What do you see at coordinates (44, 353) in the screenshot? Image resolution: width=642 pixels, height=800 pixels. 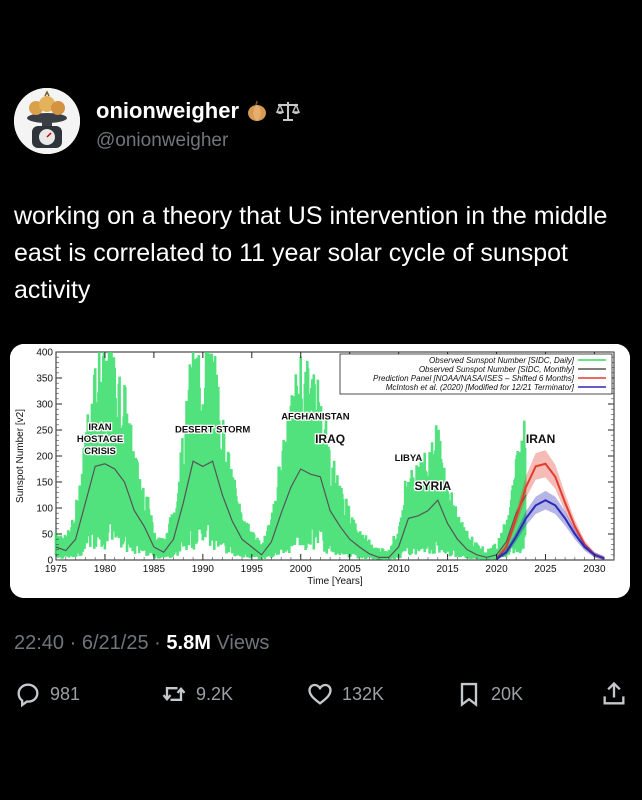 I see `y-tick-label: 400` at bounding box center [44, 353].